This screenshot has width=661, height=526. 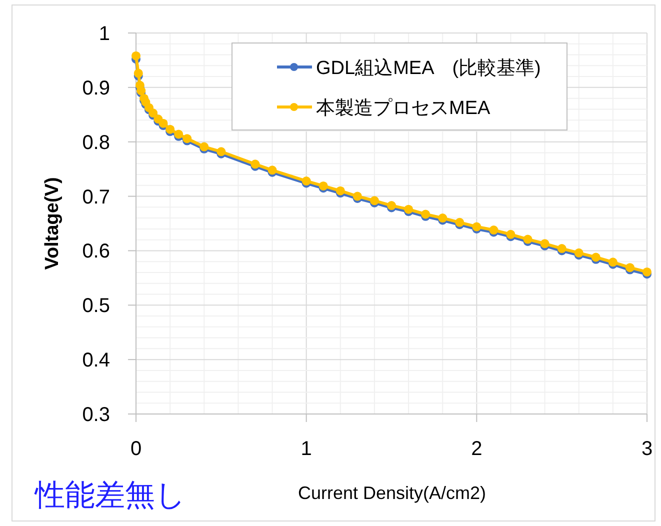 What do you see at coordinates (392, 493) in the screenshot?
I see `x-axis-title: Current Density(A/cm2)` at bounding box center [392, 493].